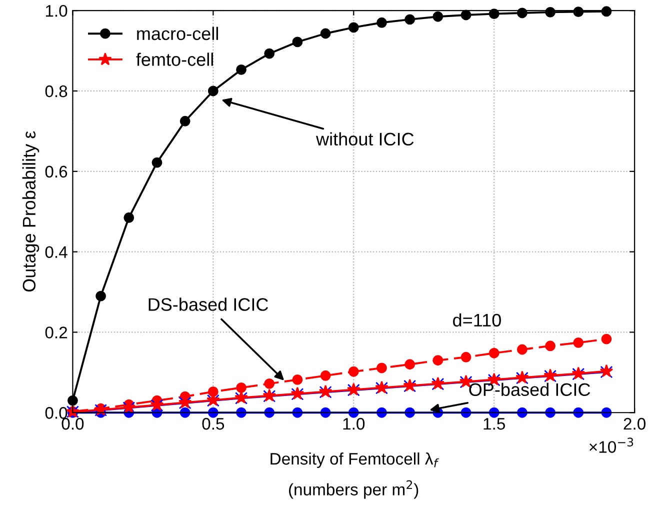 The height and width of the screenshot is (529, 661). What do you see at coordinates (612, 445) in the screenshot?
I see `text: ×10$^{−3}$` at bounding box center [612, 445].